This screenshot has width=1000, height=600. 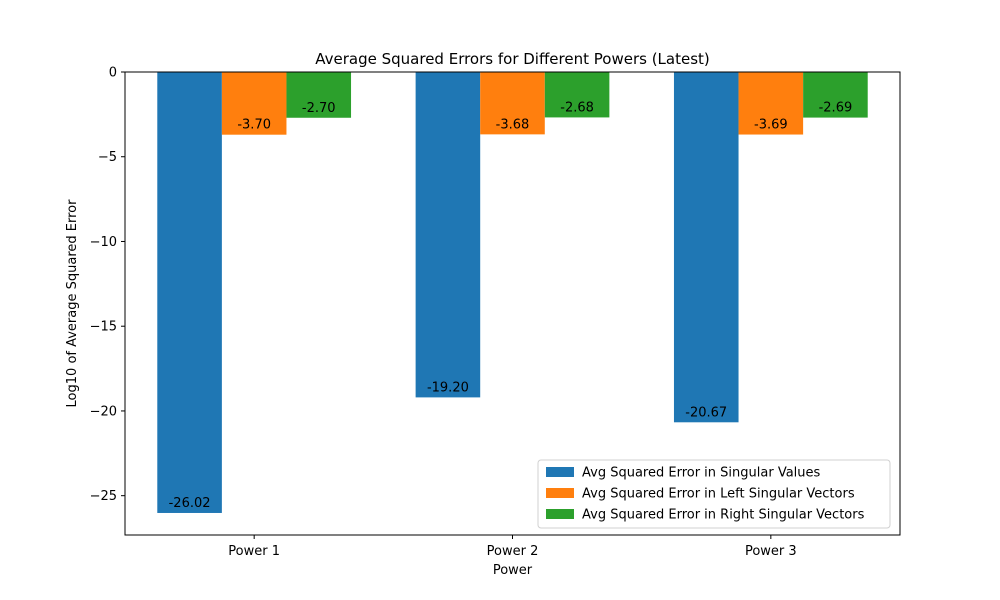 I want to click on y-tick-label: −5, so click(x=107, y=157).